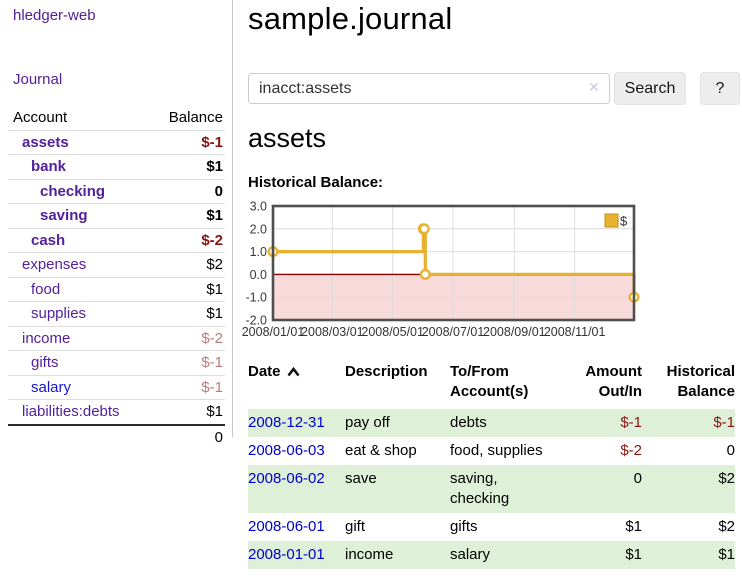 Image resolution: width=742 pixels, height=582 pixels. I want to click on transaction-amount-cell: $-1, so click(631, 422).